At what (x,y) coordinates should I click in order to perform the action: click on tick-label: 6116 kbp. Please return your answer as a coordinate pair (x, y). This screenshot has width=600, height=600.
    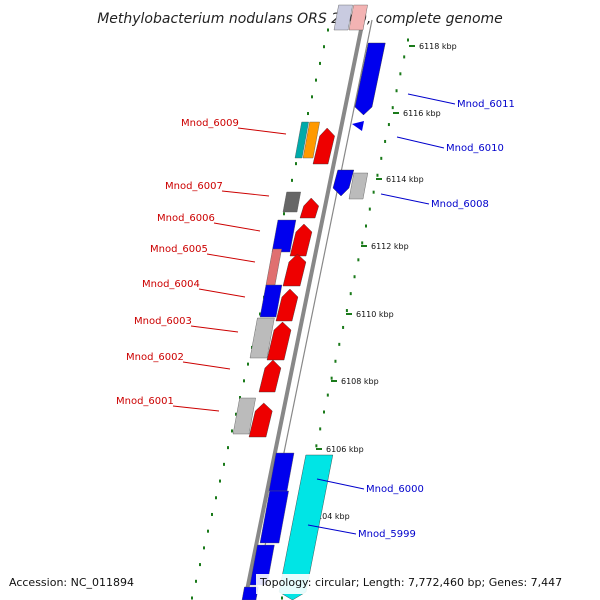
    Looking at the image, I should click on (422, 113).